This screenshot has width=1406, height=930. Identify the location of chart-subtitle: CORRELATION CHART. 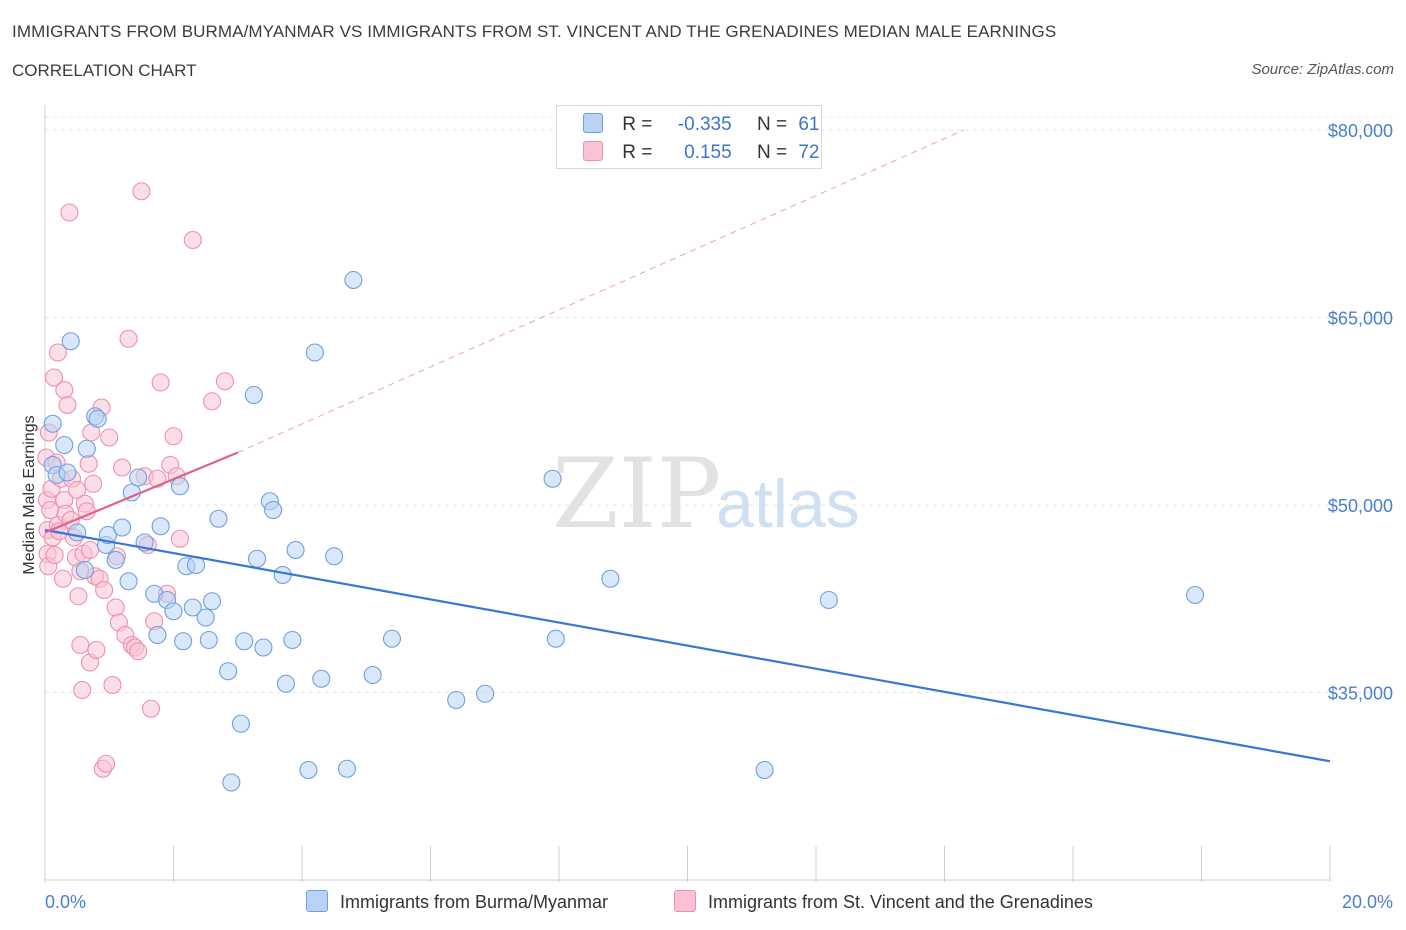
(104, 70).